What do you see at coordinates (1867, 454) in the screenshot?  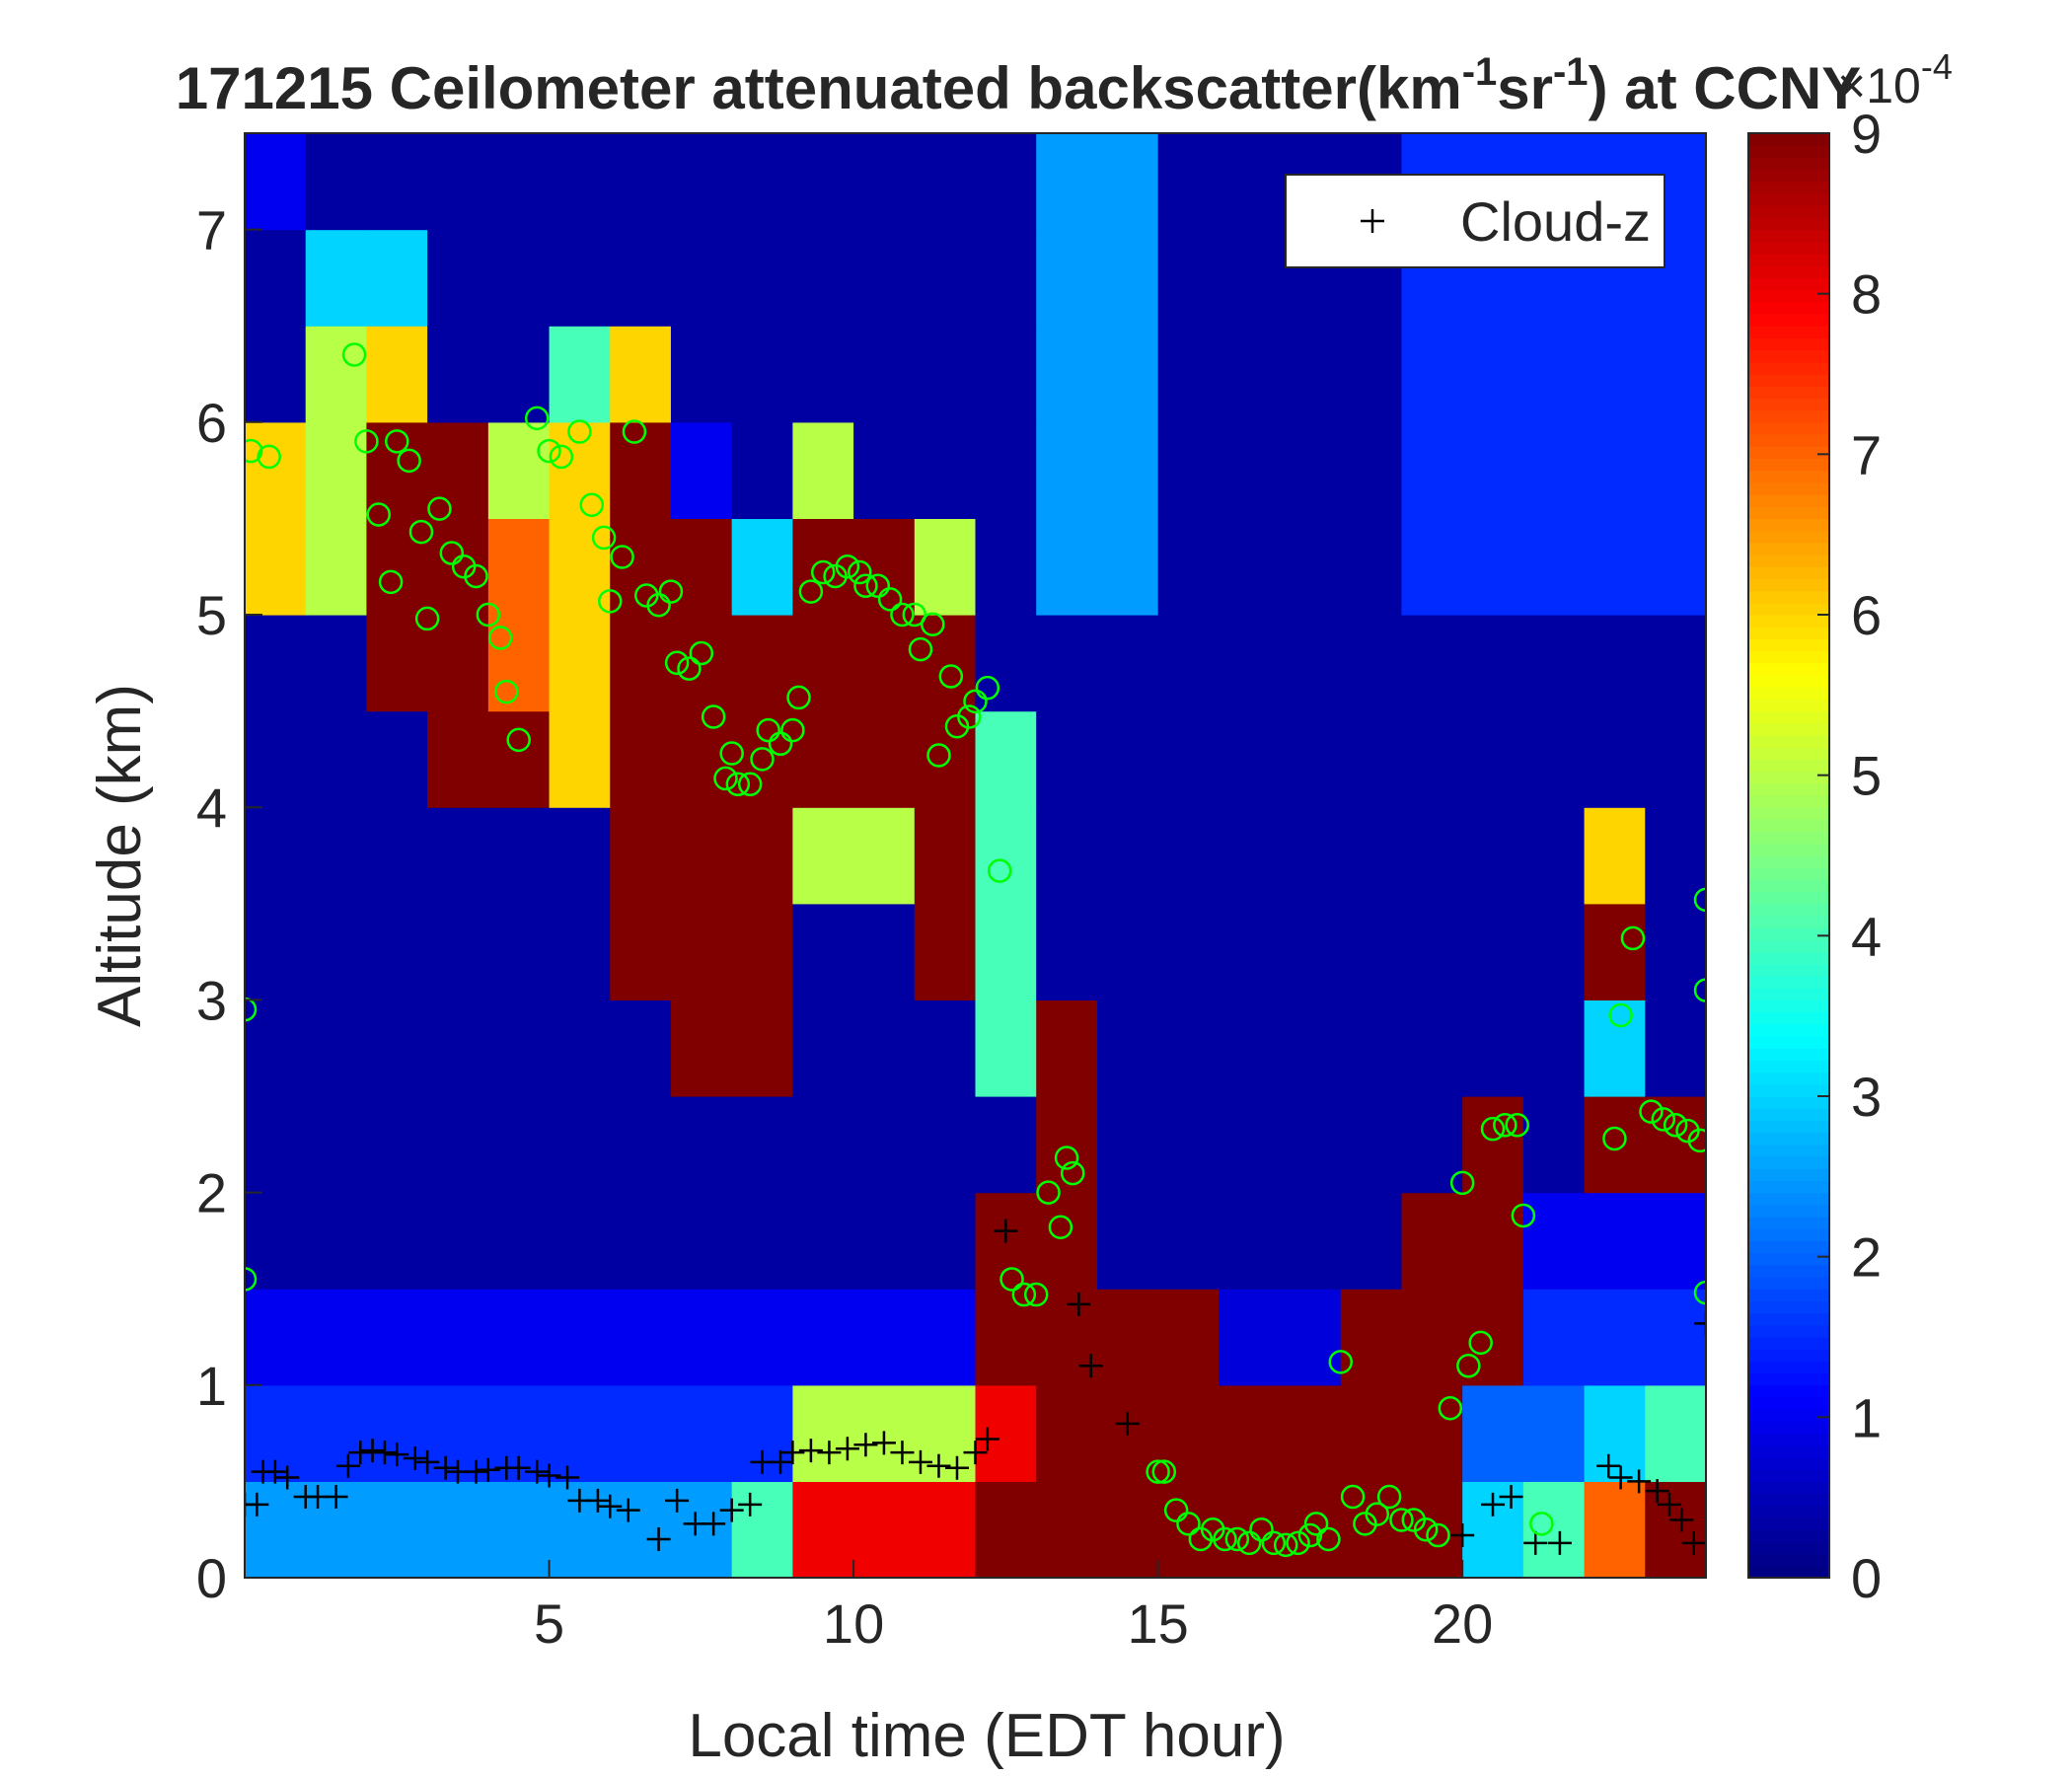 I see `colorbar-tick-label: 7` at bounding box center [1867, 454].